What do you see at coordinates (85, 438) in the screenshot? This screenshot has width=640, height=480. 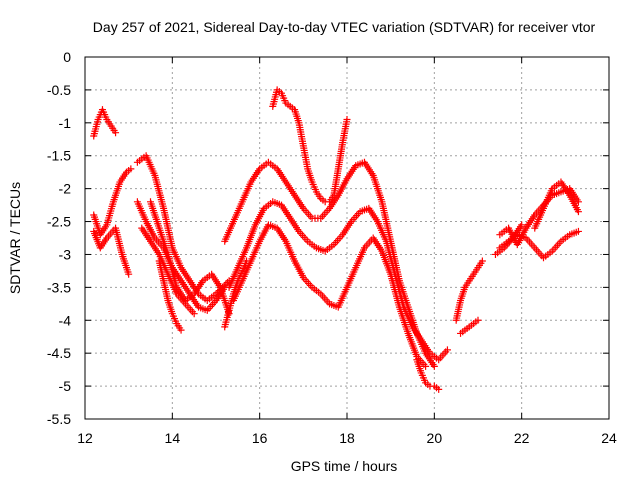 I see `x-tick-label: 12` at bounding box center [85, 438].